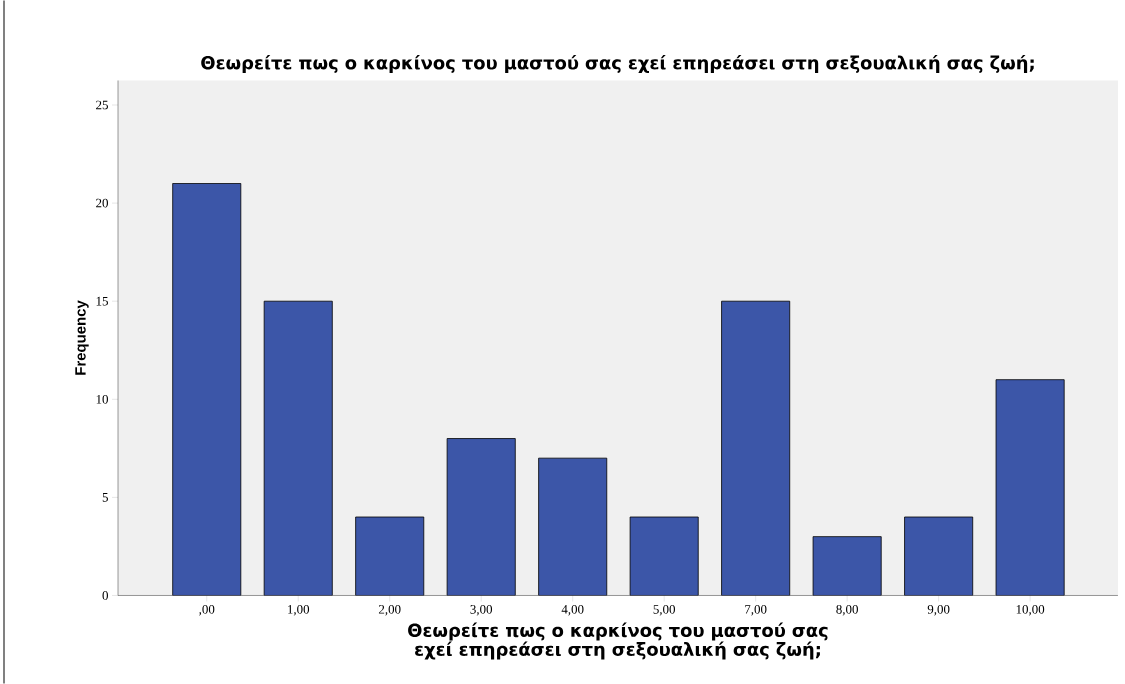 This screenshot has height=684, width=1125. What do you see at coordinates (664, 610) in the screenshot?
I see `x-tick-label: 5,00` at bounding box center [664, 610].